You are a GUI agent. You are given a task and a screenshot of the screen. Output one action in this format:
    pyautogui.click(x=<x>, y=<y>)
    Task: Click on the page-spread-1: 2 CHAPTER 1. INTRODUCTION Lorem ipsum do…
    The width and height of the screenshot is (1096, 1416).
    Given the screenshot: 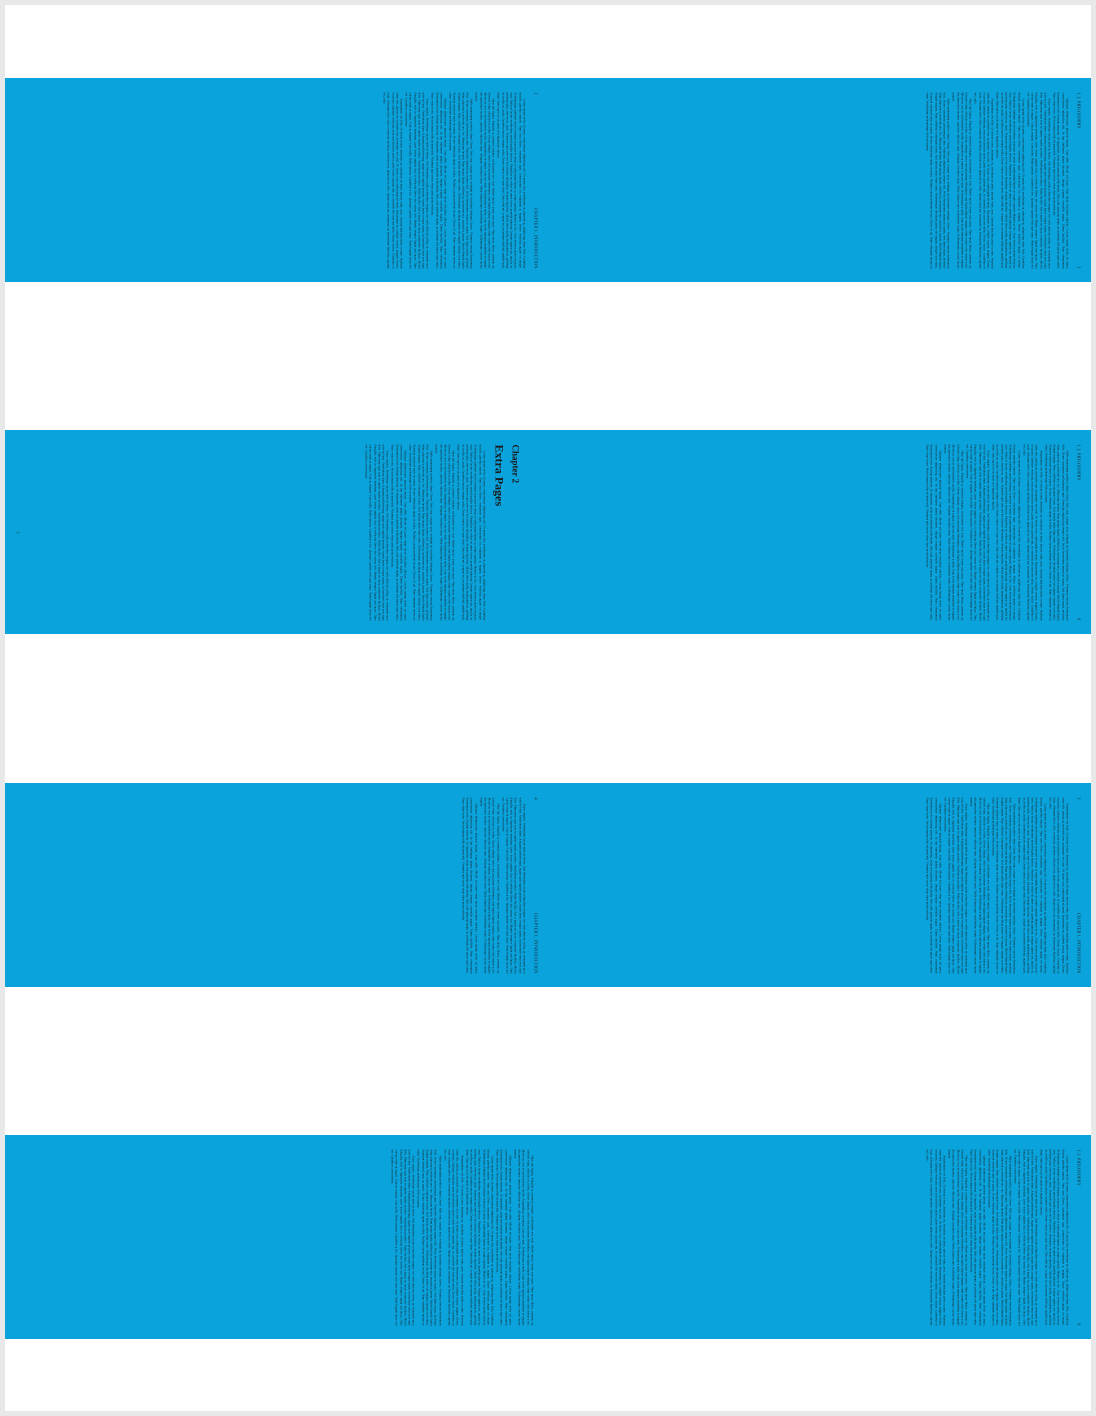 What is the action you would take?
    pyautogui.click(x=548, y=180)
    